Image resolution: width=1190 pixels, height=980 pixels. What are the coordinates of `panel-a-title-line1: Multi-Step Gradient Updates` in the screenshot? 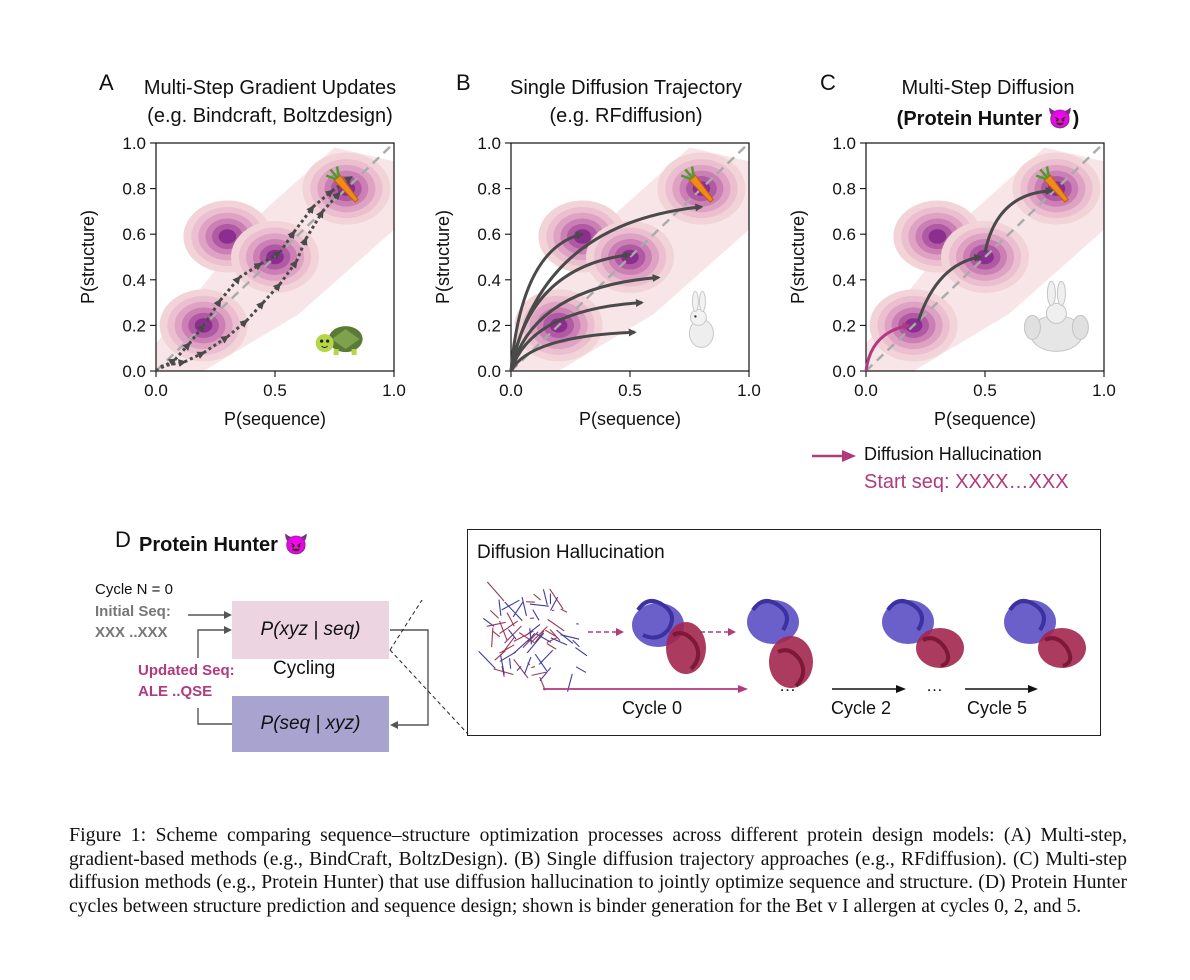 It's located at (270, 88).